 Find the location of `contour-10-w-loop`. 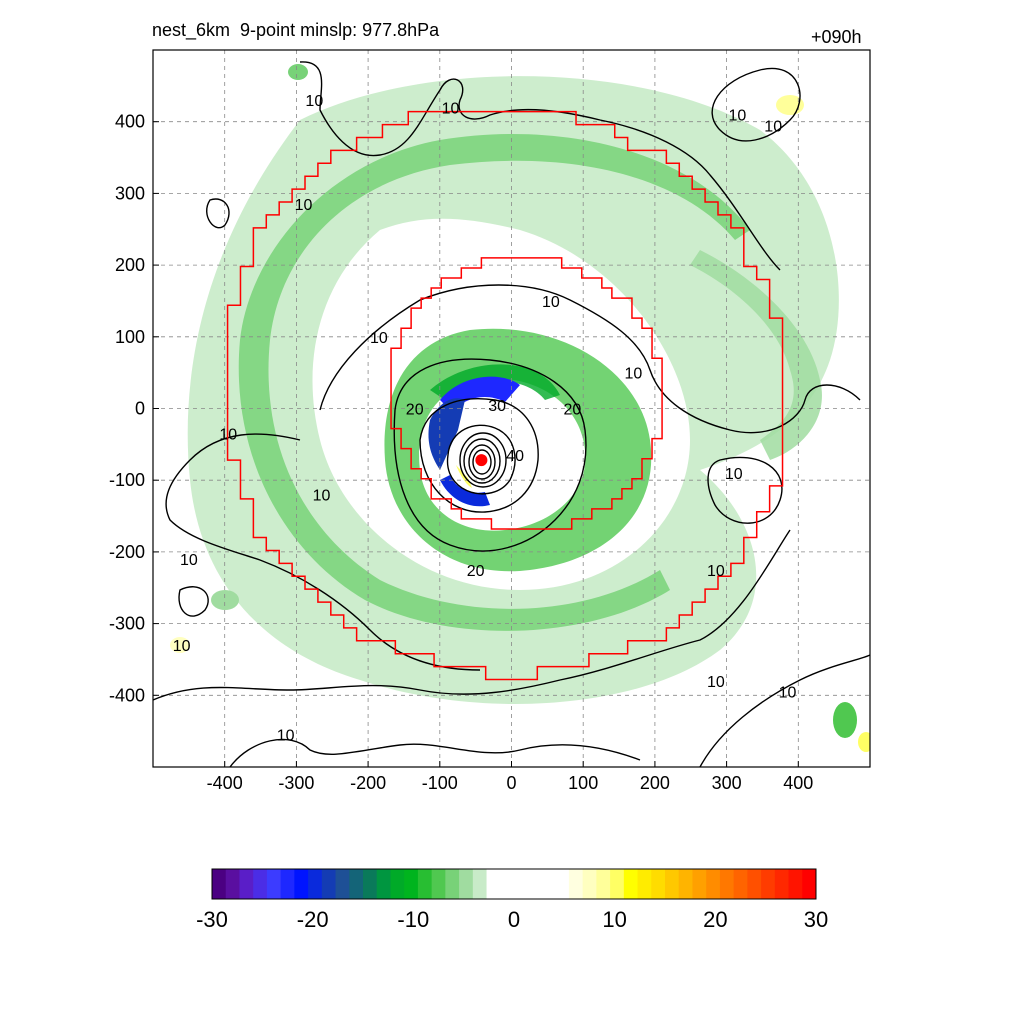

contour-10-w-loop is located at coordinates (218, 213).